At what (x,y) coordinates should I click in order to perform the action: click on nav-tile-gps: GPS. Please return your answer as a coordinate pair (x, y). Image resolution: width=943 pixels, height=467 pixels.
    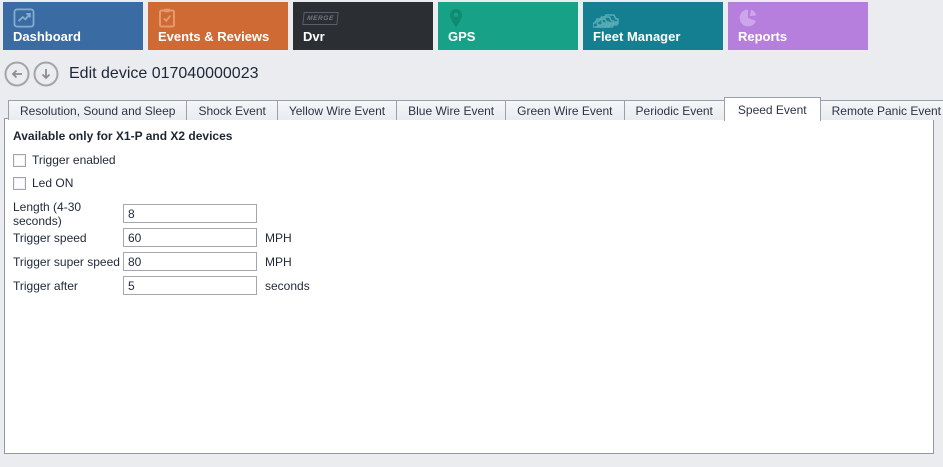
    Looking at the image, I should click on (508, 26).